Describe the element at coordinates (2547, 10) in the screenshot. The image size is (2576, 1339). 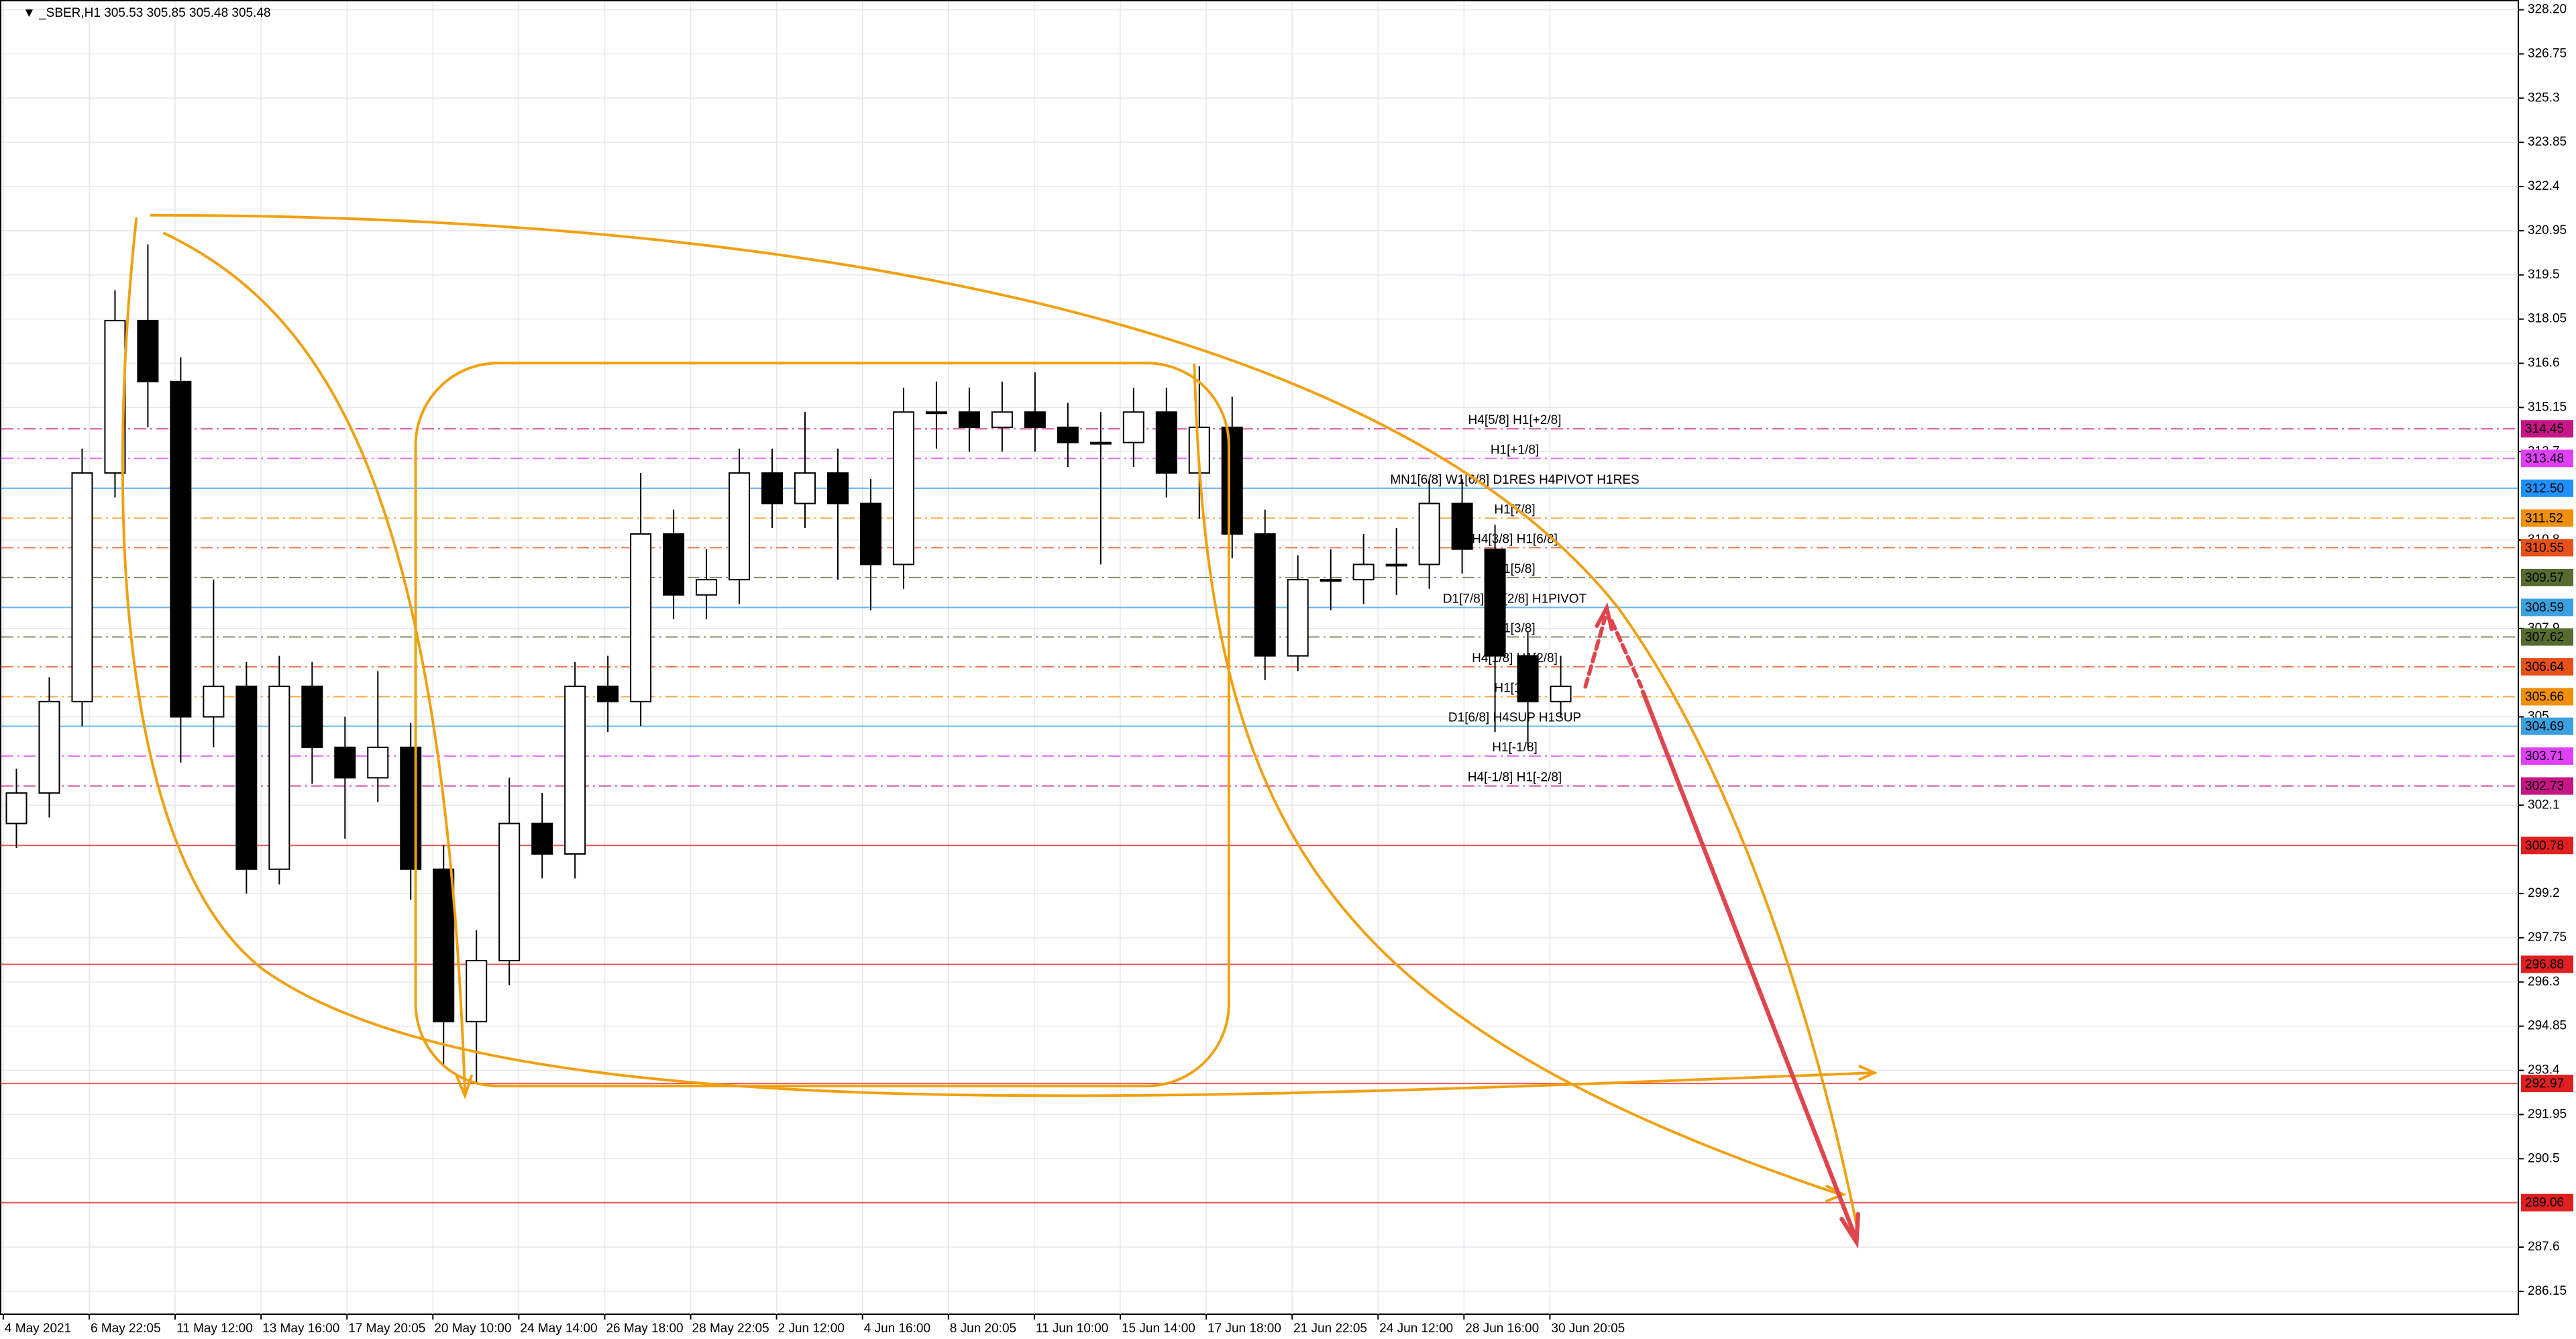
I see `y-tick-label: 328.20` at that location.